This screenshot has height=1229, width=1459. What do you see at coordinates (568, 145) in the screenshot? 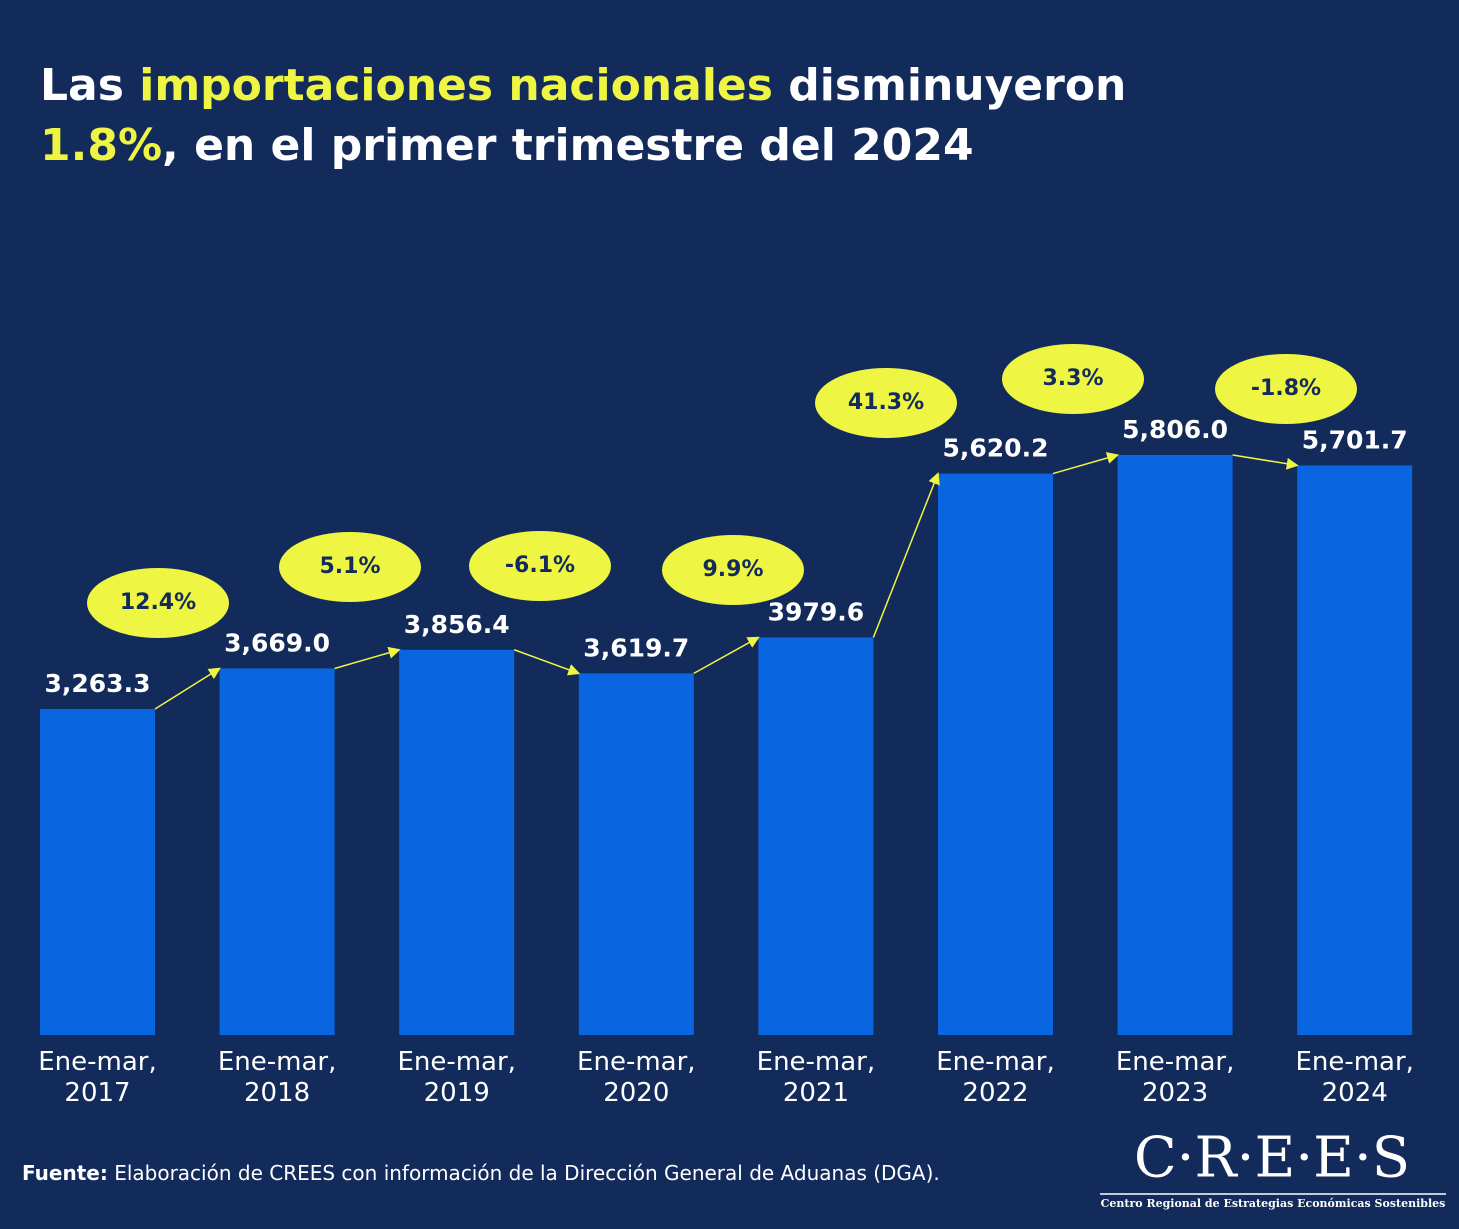
I see `title-segment: , en el primer trimestre del 2024` at bounding box center [568, 145].